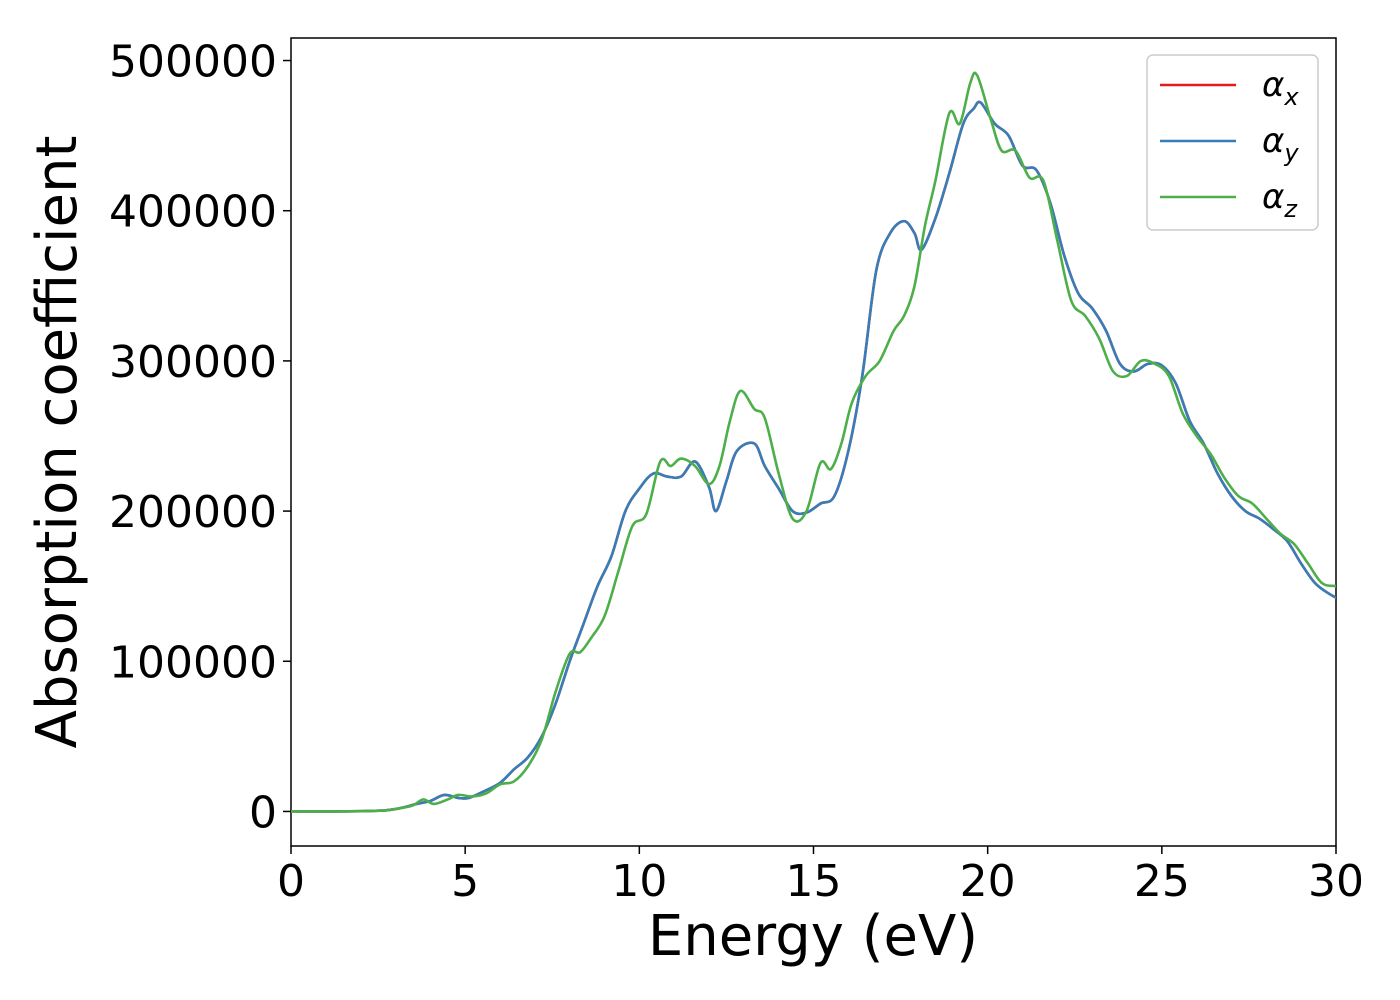 This screenshot has width=1400, height=1000. I want to click on legend-box, so click(1232, 142).